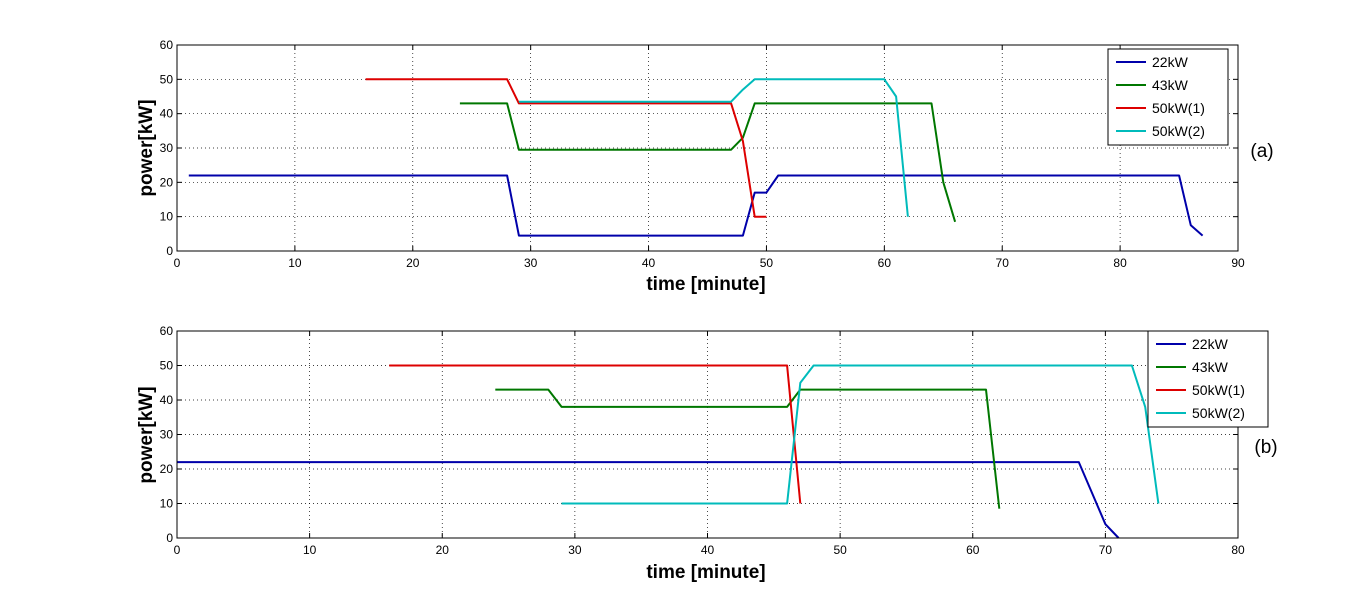  What do you see at coordinates (1238, 263) in the screenshot?
I see `x-tick-label: 90` at bounding box center [1238, 263].